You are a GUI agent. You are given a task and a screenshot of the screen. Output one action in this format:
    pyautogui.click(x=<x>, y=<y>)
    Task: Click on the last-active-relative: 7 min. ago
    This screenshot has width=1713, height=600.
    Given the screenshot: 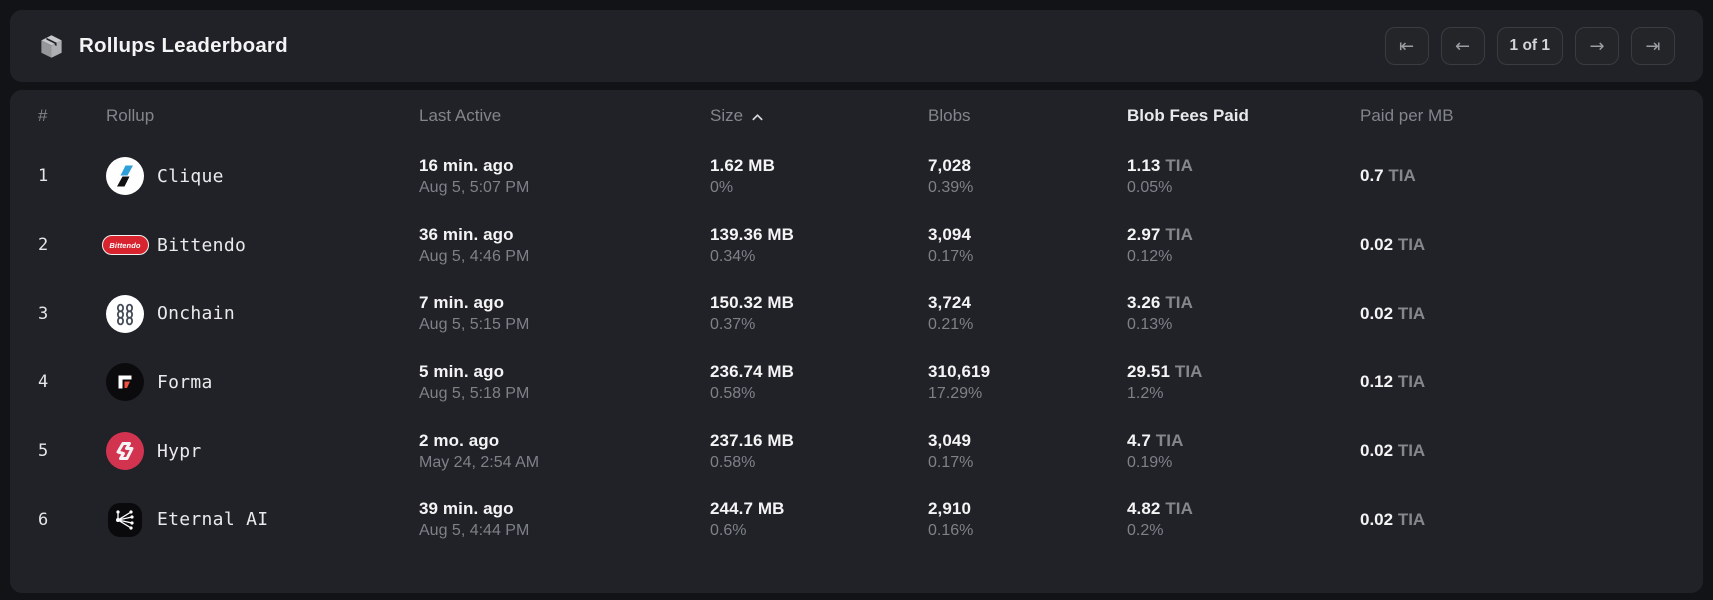 What is the action you would take?
    pyautogui.click(x=462, y=303)
    